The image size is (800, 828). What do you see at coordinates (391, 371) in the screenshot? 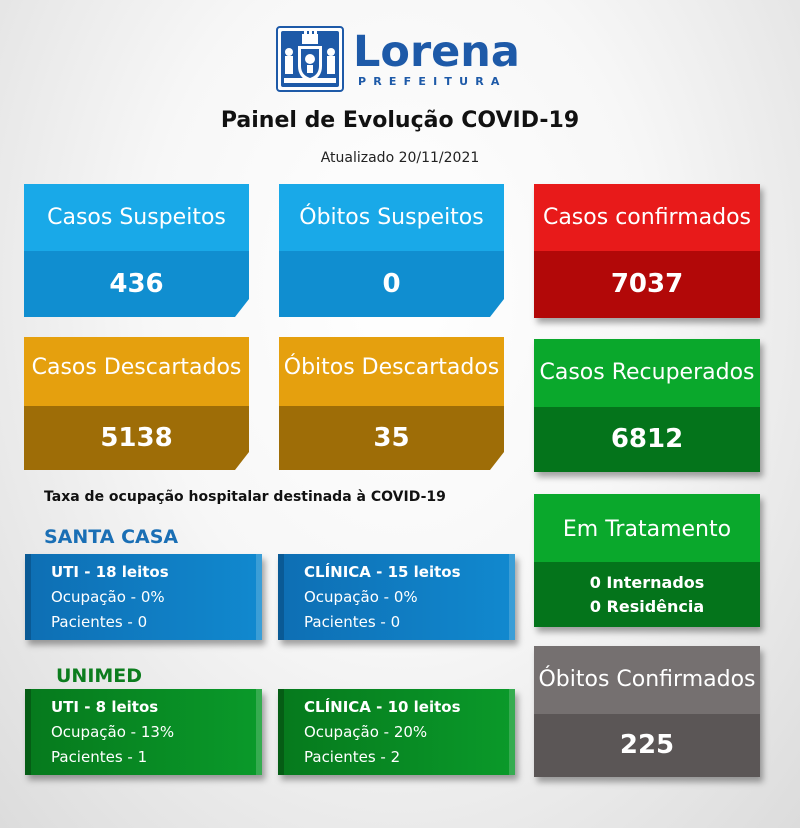
I see `card-label: Óbitos Descartados` at bounding box center [391, 371].